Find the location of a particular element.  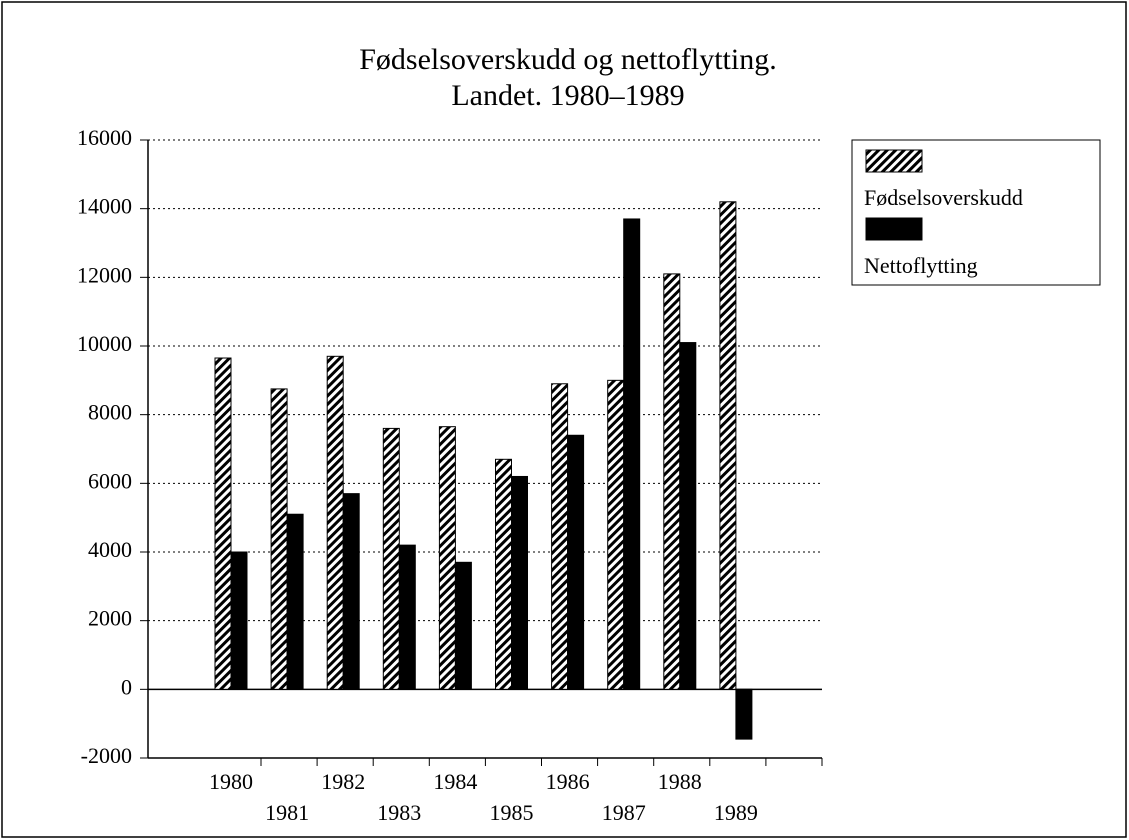

x-tick-label: 1980 is located at coordinates (231, 781).